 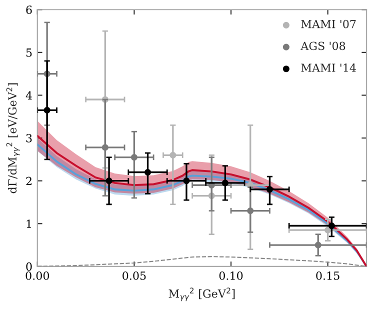 What do you see at coordinates (29, 138) in the screenshot?
I see `y-tick-label: 3` at bounding box center [29, 138].